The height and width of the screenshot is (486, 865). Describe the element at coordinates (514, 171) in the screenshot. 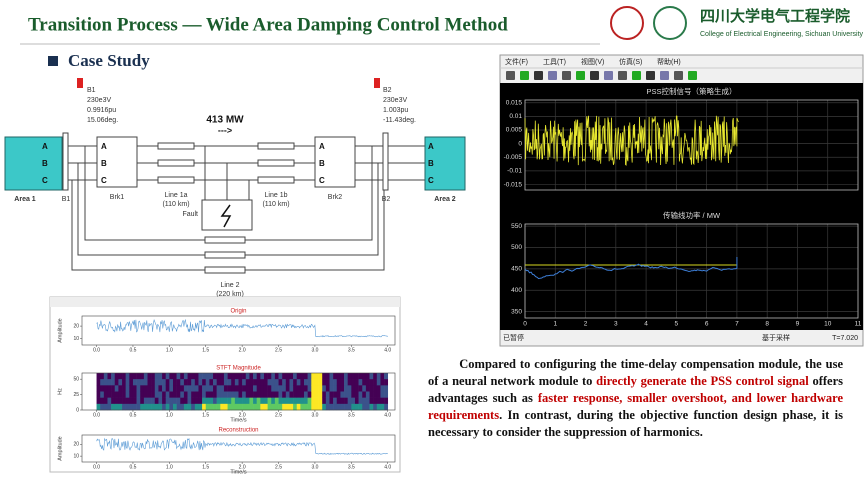

I see `y-tick-label: -0.01` at that location.